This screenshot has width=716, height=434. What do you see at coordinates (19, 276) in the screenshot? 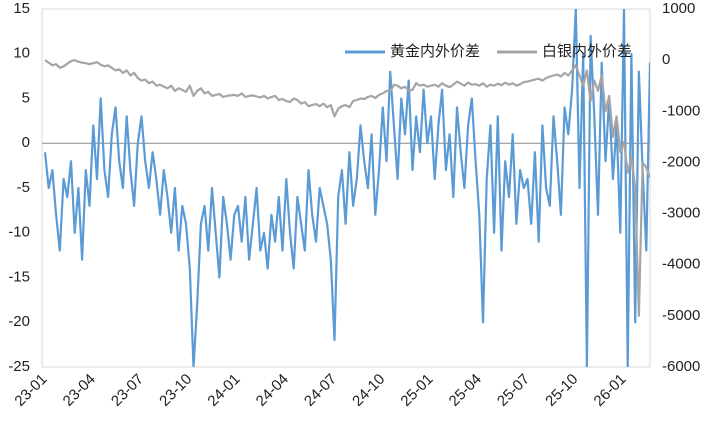
I see `y-tick-label: -15` at bounding box center [19, 276].